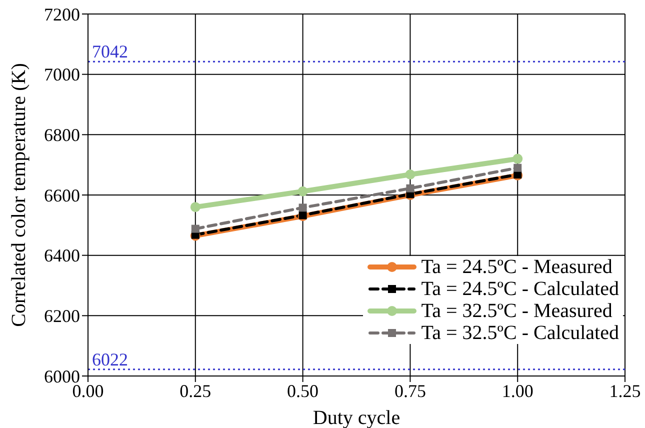 This screenshot has width=645, height=428. What do you see at coordinates (410, 390) in the screenshot?
I see `x-tick-label: 0.75` at bounding box center [410, 390].